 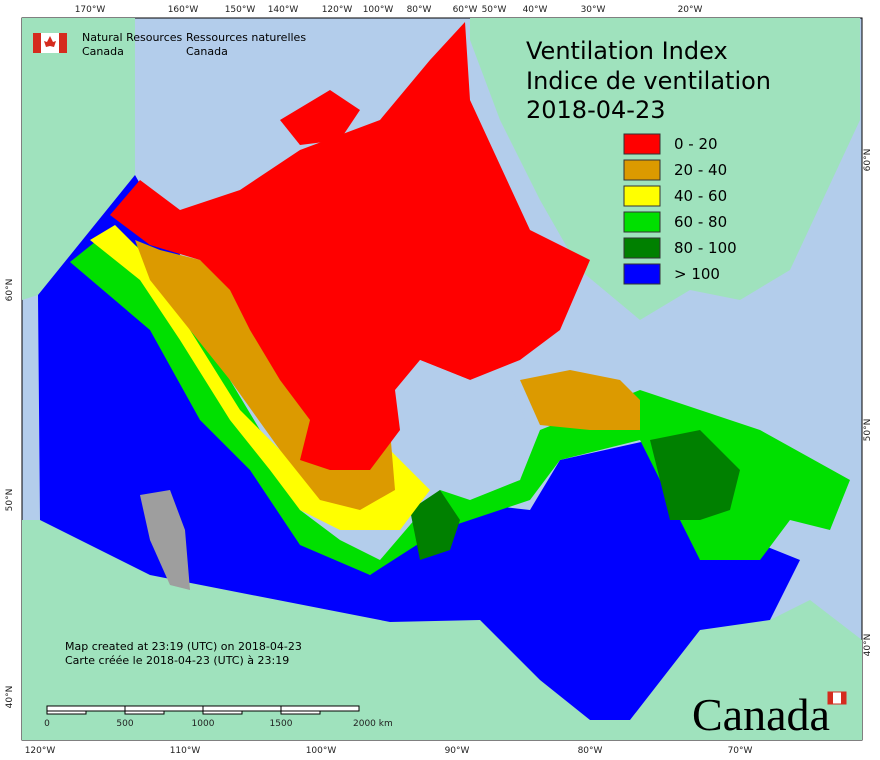 What do you see at coordinates (90, 10) in the screenshot?
I see `lon-label-top: 170°W` at bounding box center [90, 10].